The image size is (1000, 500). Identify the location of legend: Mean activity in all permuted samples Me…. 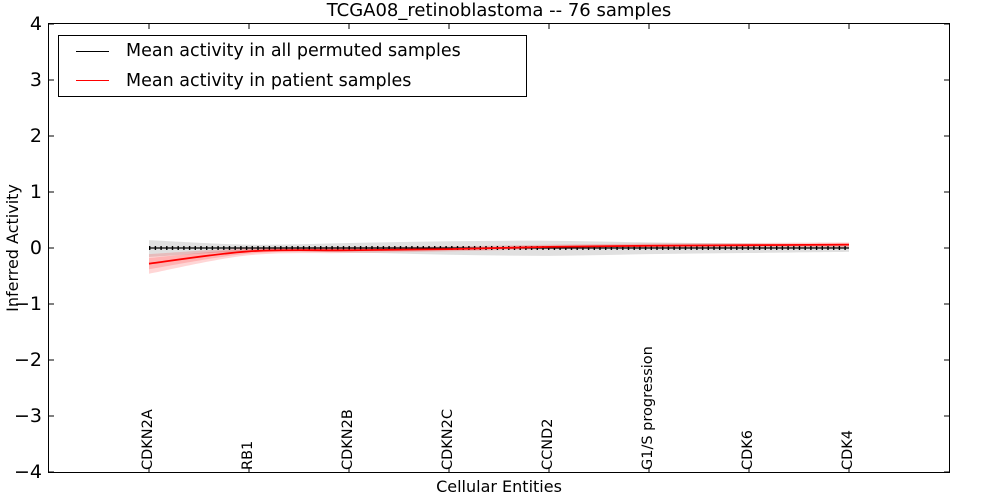
(292, 66).